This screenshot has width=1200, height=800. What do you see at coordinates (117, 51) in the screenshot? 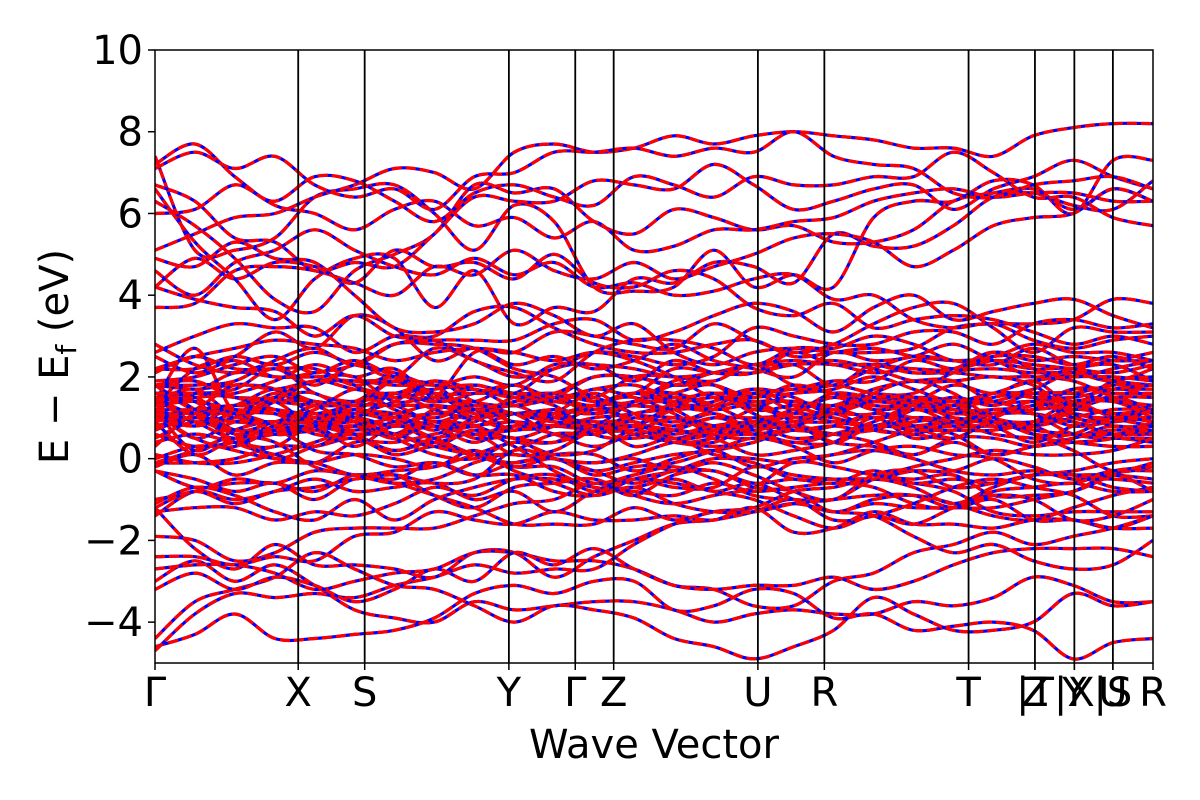
I see `y-tick-label: 10` at bounding box center [117, 51].